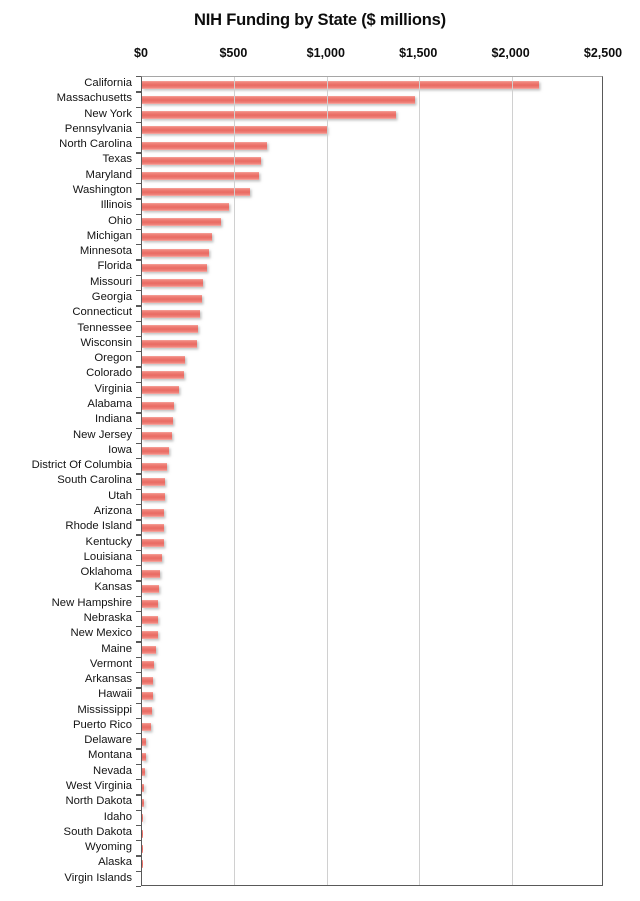  What do you see at coordinates (81, 465) in the screenshot?
I see `y-axis-label: District Of Columbia` at bounding box center [81, 465].